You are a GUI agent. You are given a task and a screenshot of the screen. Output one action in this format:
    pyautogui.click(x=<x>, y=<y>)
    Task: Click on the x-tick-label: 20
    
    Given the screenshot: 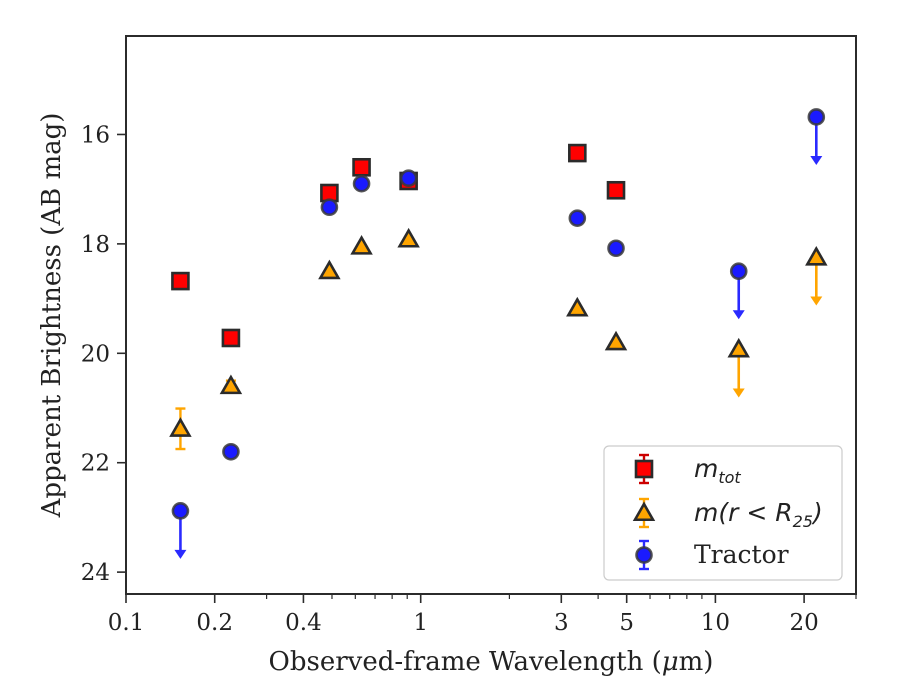 What is the action you would take?
    pyautogui.click(x=803, y=623)
    